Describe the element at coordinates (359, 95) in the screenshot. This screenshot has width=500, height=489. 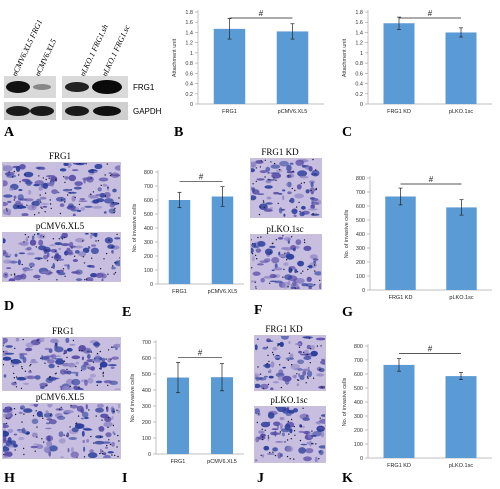
I see `y-tick-label: 0.2` at that location.